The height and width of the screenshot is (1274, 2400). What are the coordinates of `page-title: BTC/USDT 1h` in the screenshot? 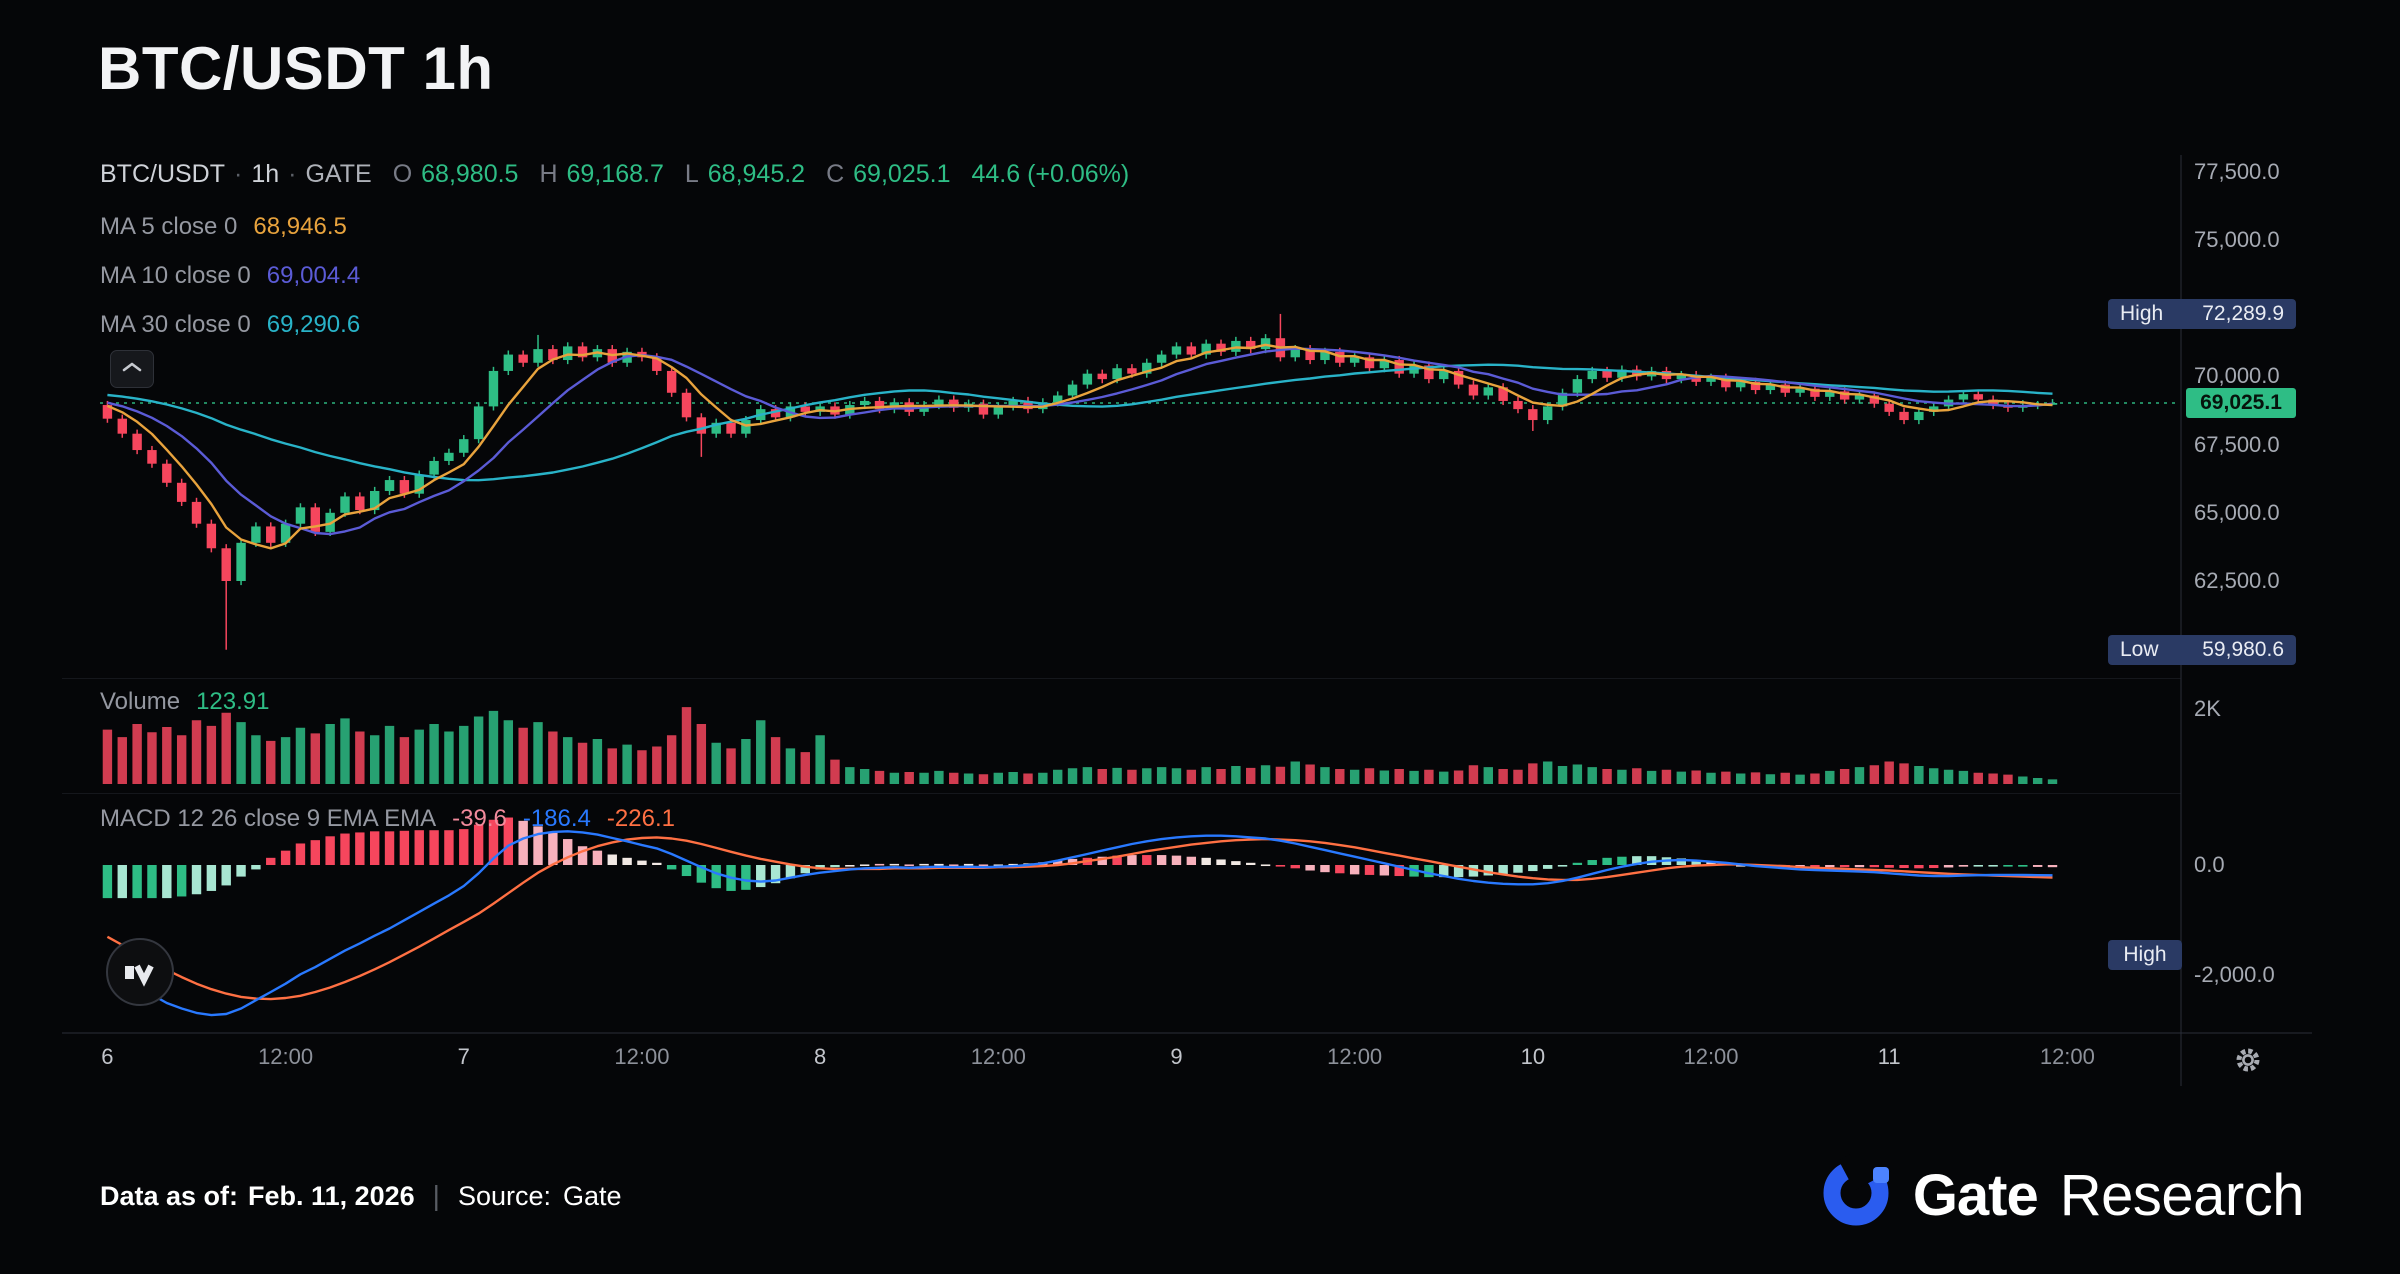 It's located at (296, 68).